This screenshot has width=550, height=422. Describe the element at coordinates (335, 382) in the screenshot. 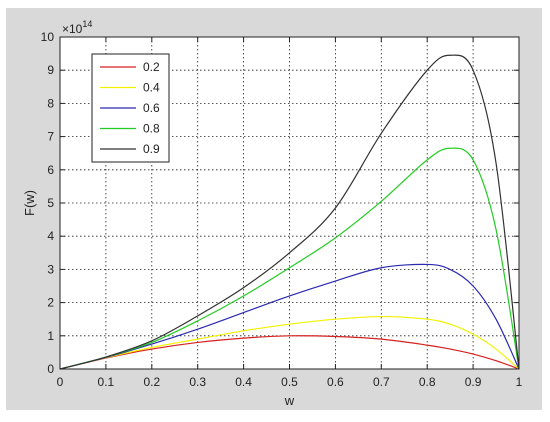

I see `x-tick-label: 0.6` at that location.